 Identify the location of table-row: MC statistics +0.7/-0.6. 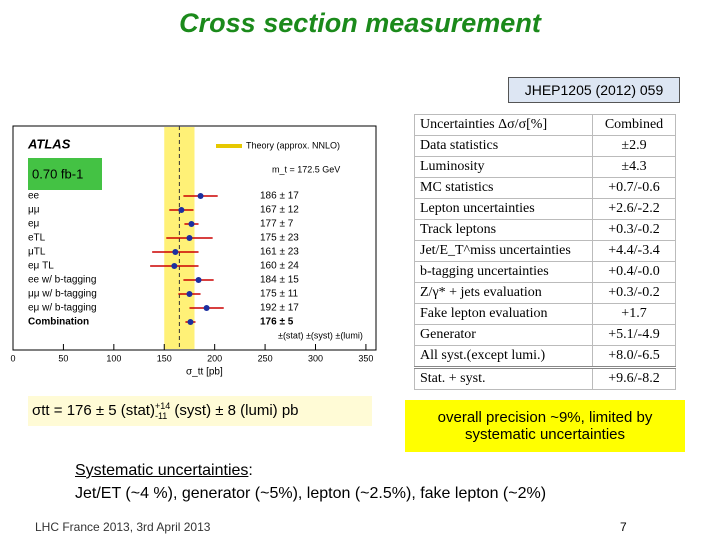
(545, 188).